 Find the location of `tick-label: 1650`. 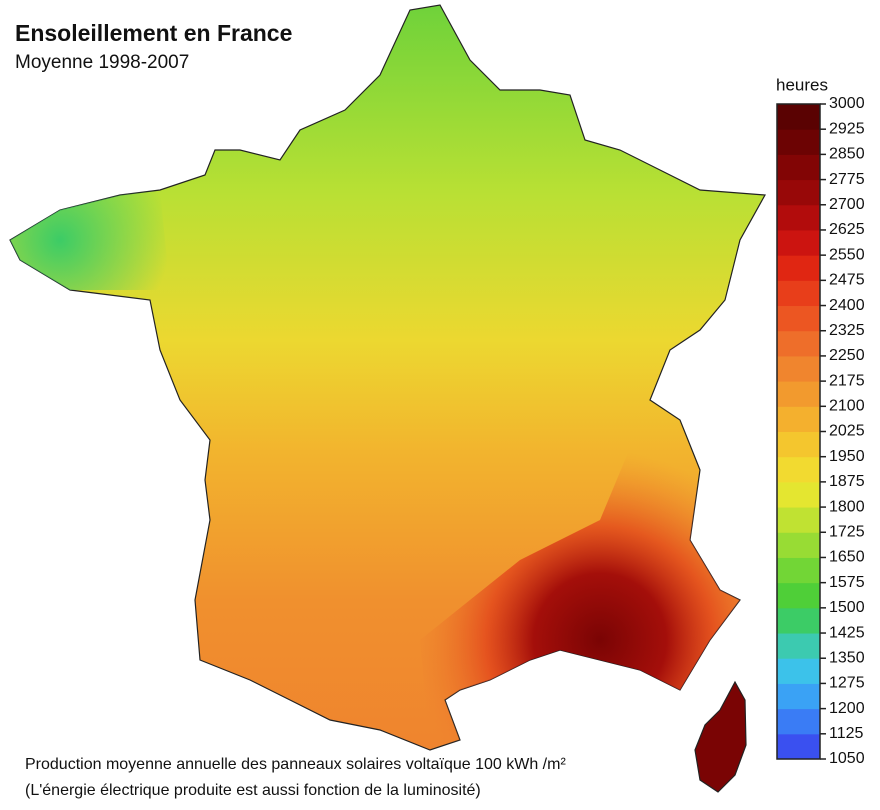

tick-label: 1650 is located at coordinates (847, 557).